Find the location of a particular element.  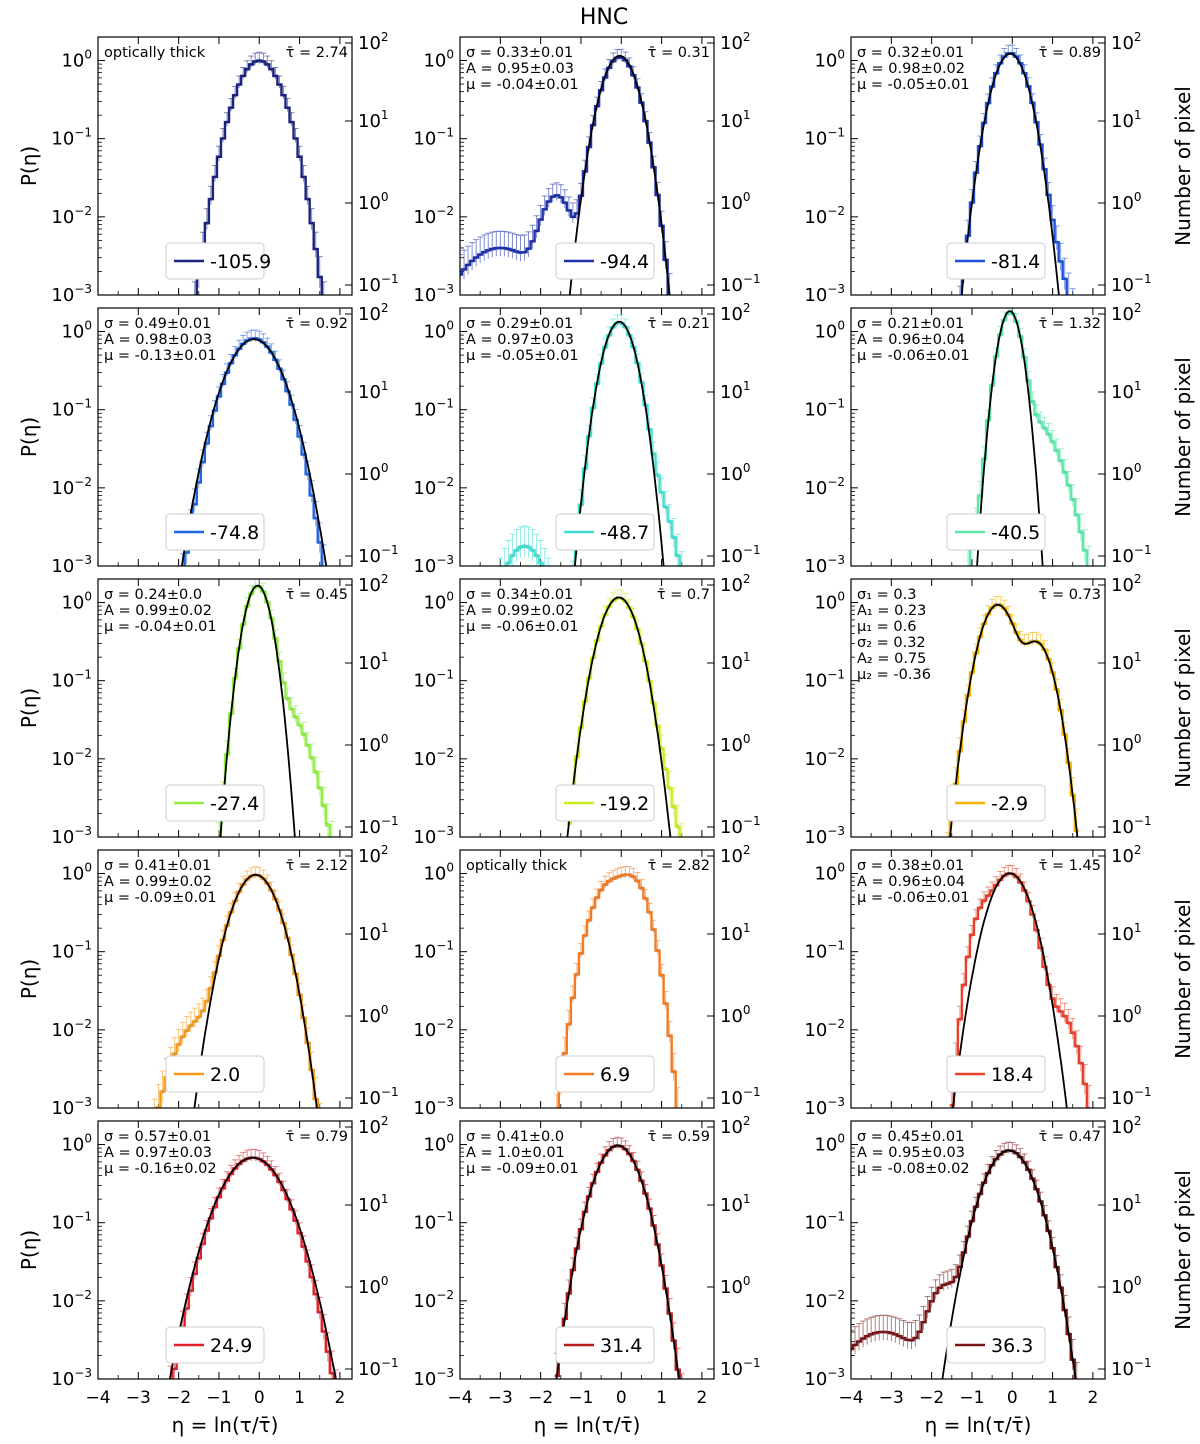

right-axis-label: Number of pixel is located at coordinates (1183, 437).